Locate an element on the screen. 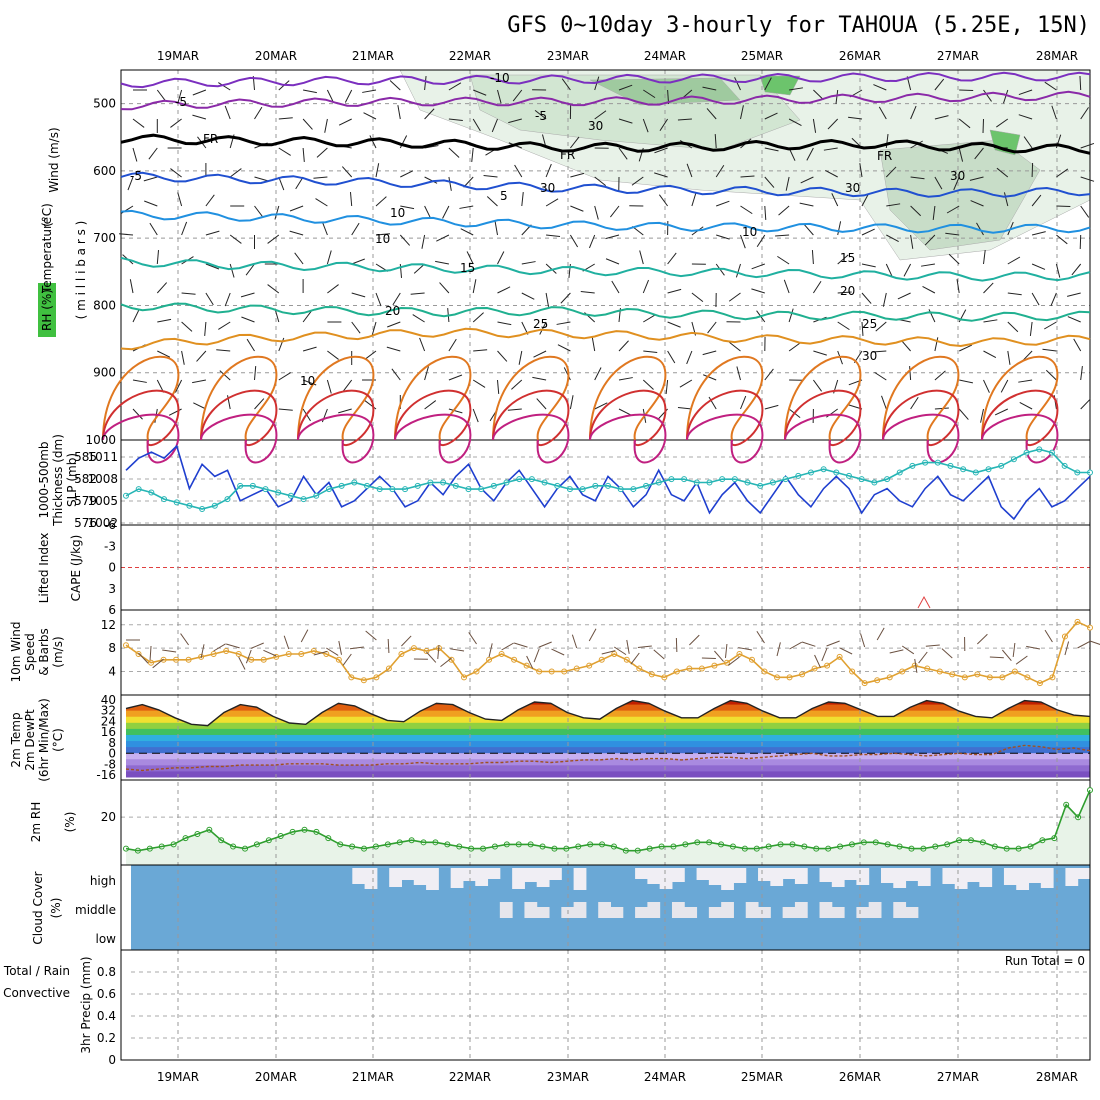 The height and width of the screenshot is (1100, 1100). ylabel-rh: RH (%) is located at coordinates (47, 310).